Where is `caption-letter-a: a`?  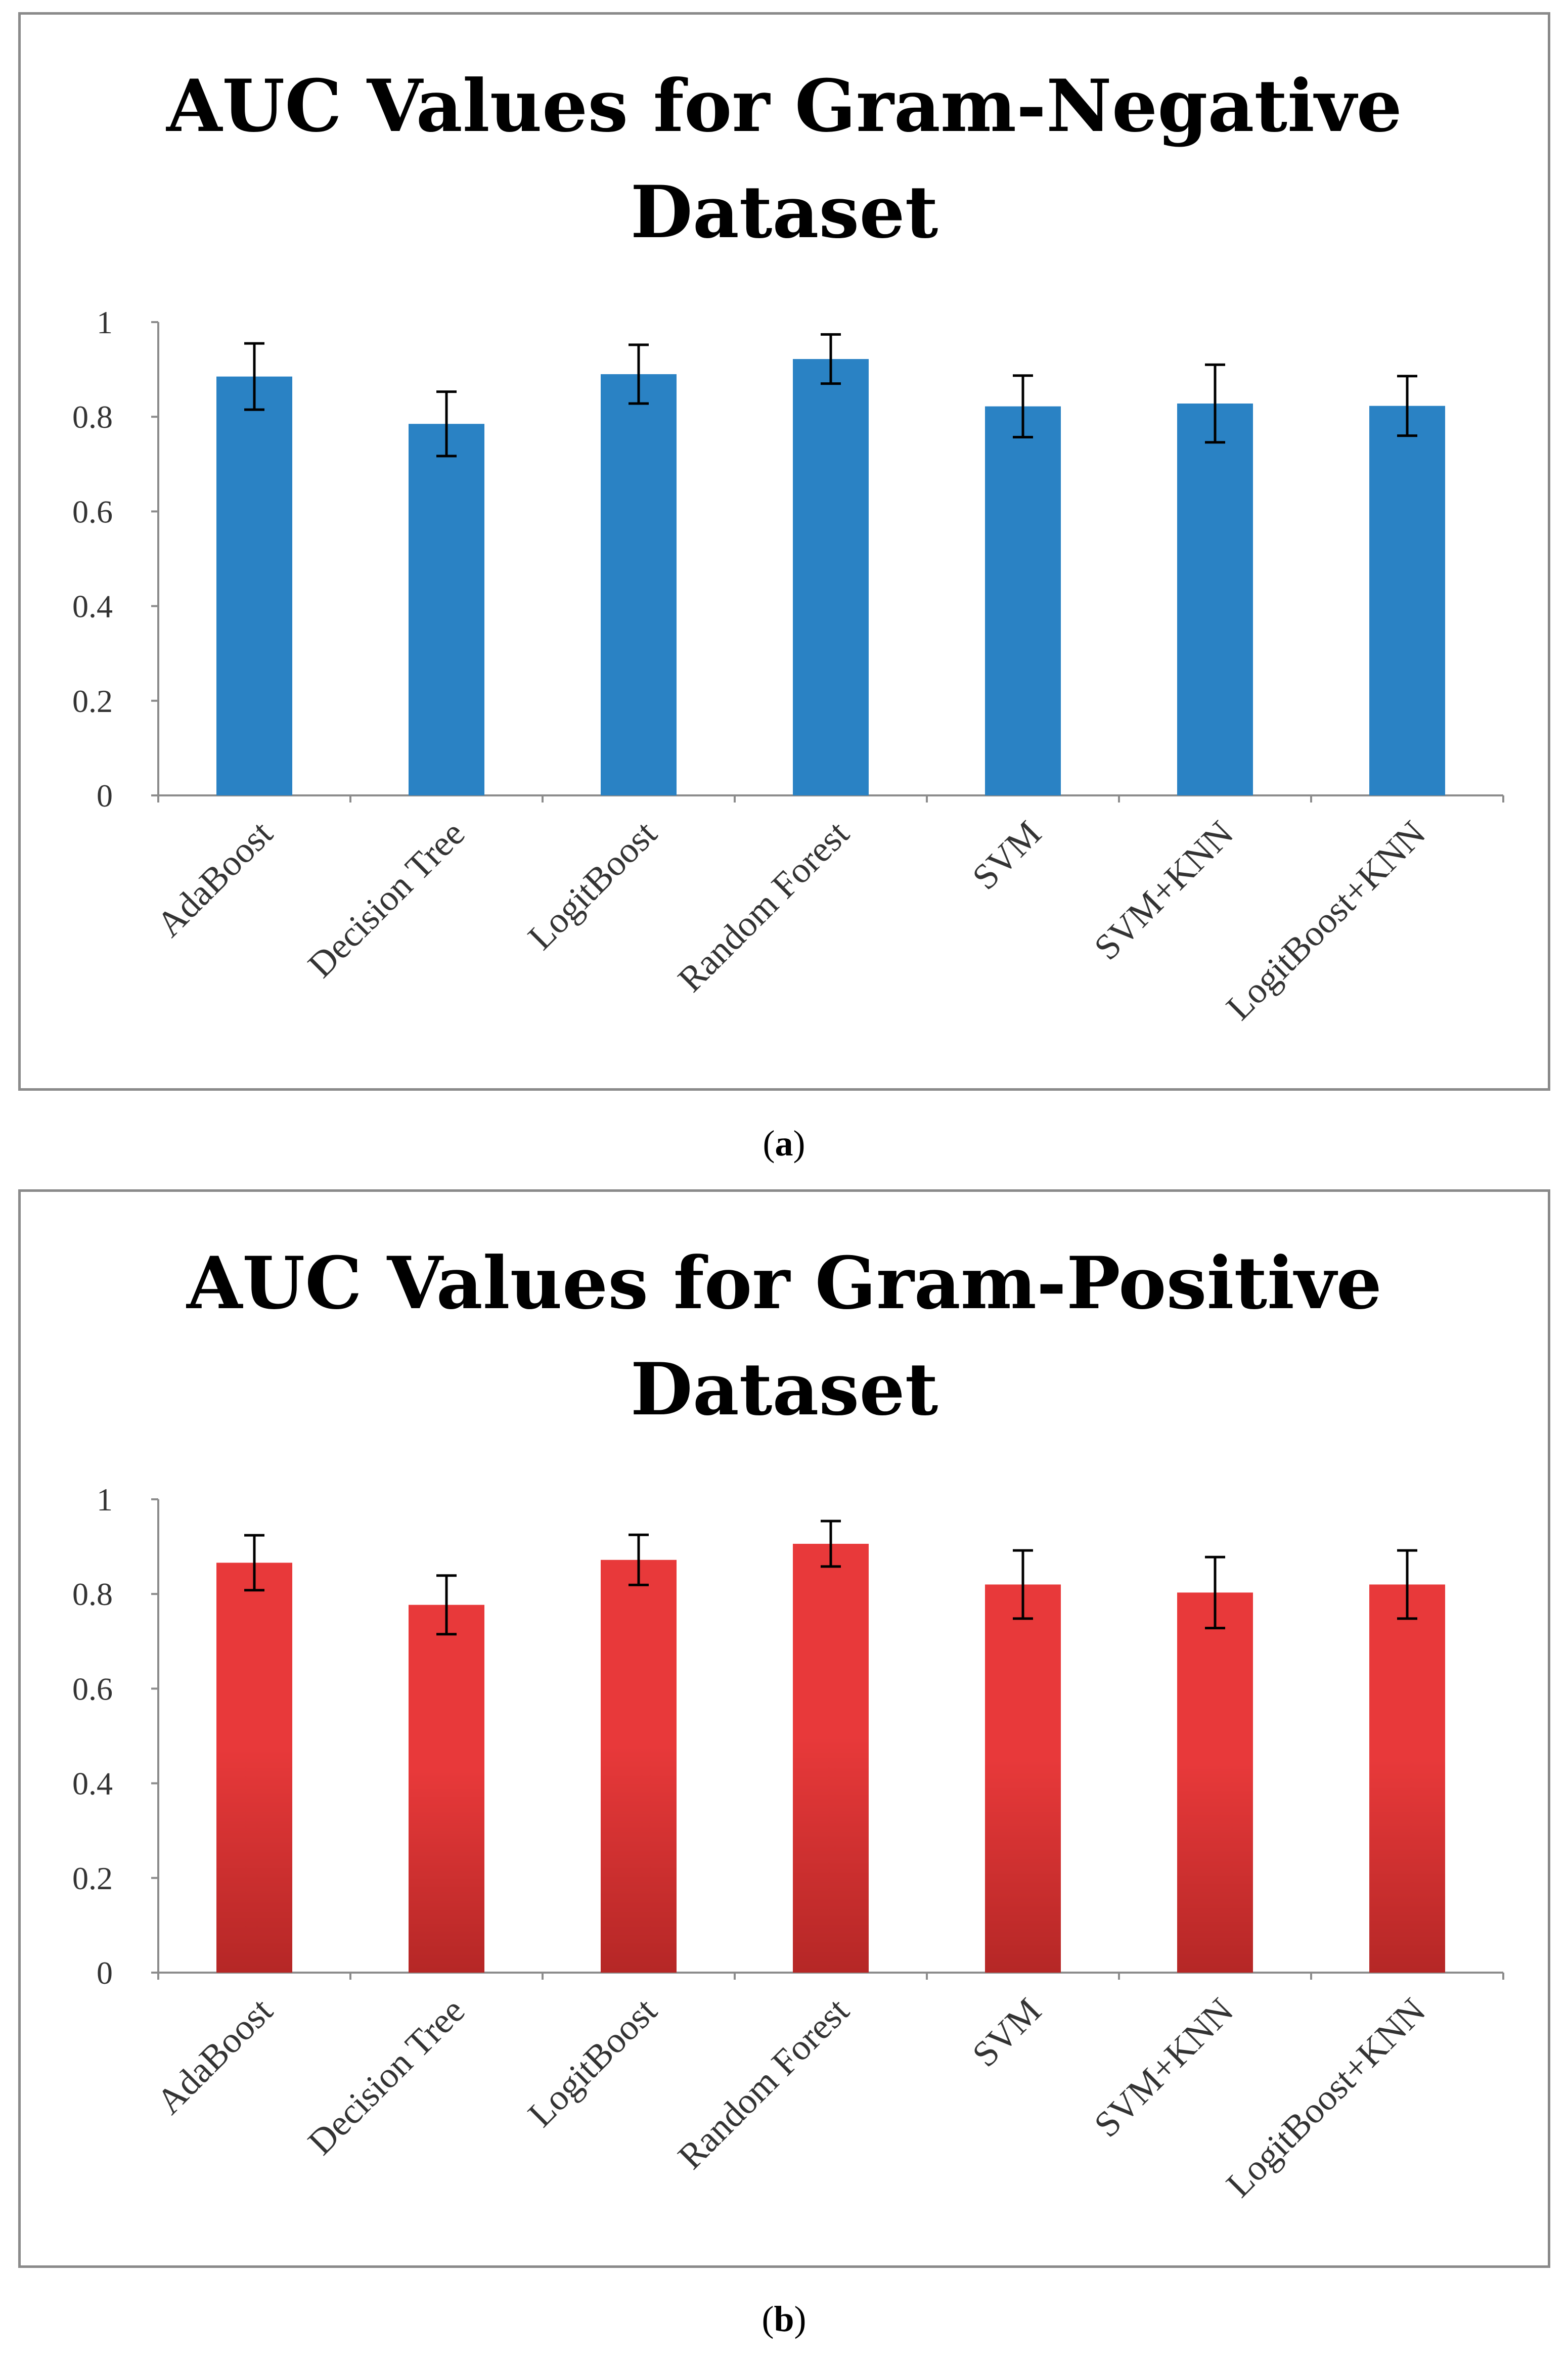 caption-letter-a: a is located at coordinates (784, 1143).